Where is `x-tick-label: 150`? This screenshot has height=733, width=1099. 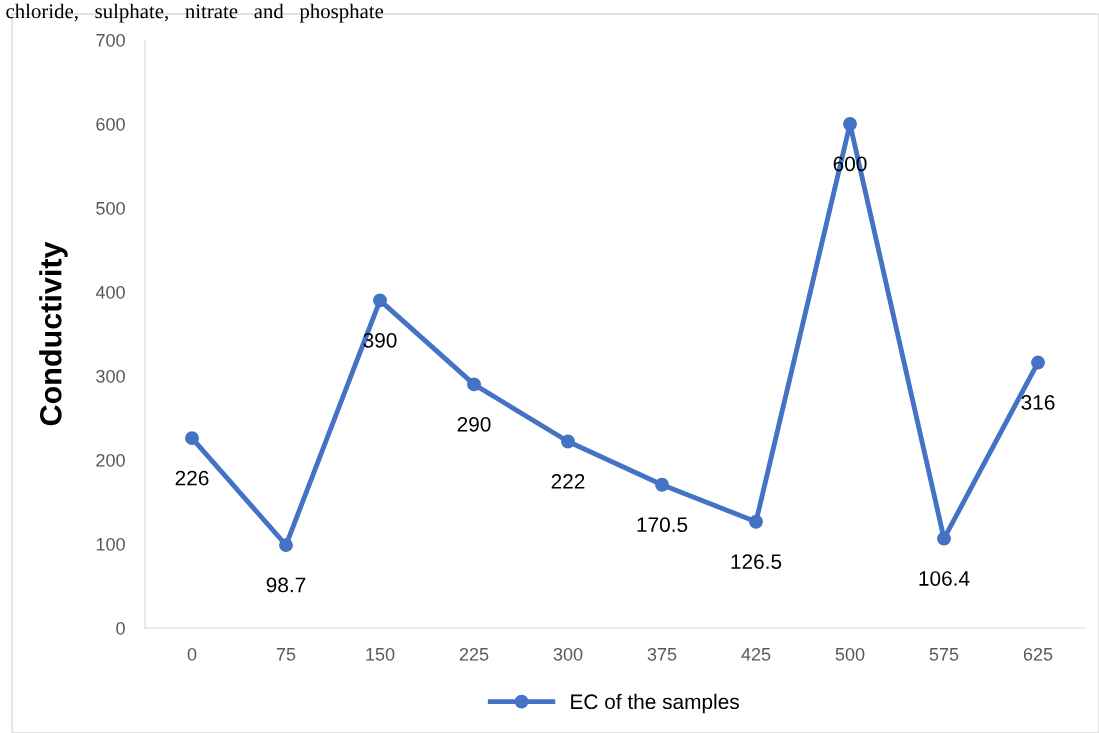
x-tick-label: 150 is located at coordinates (380, 654).